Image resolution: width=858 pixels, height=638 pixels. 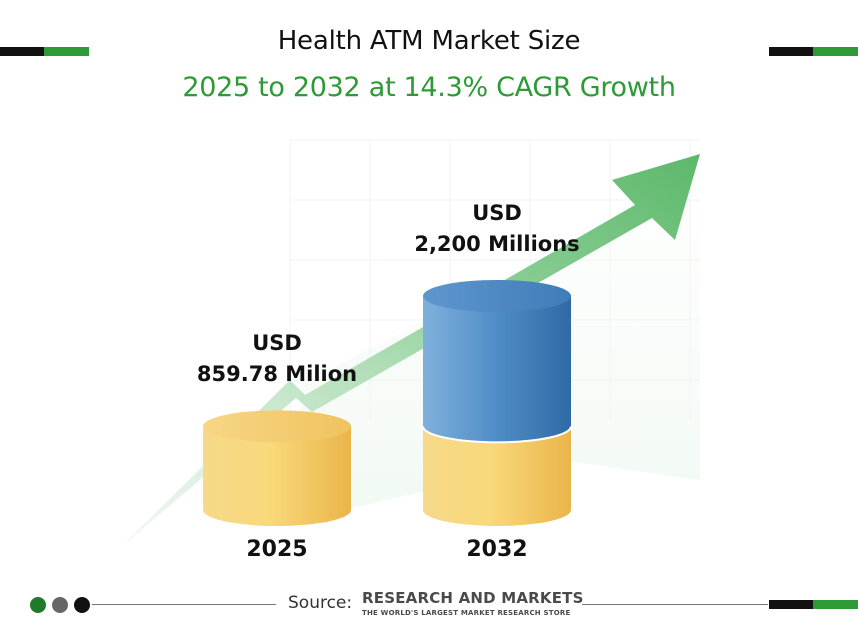 I want to click on footer-dot-black, so click(x=82, y=605).